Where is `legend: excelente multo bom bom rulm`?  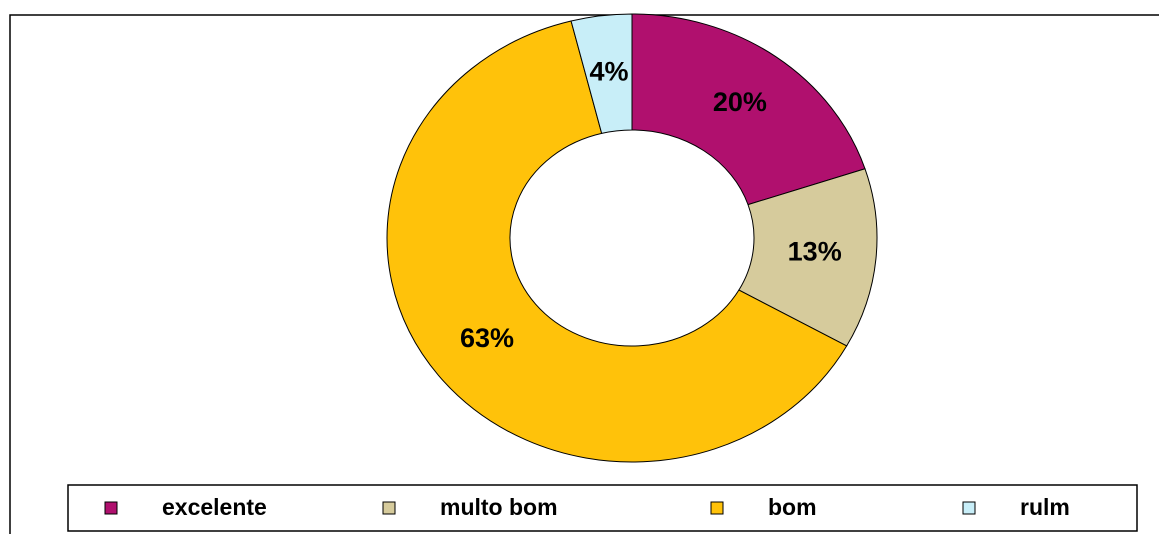
legend: excelente multo bom bom rulm is located at coordinates (587, 507).